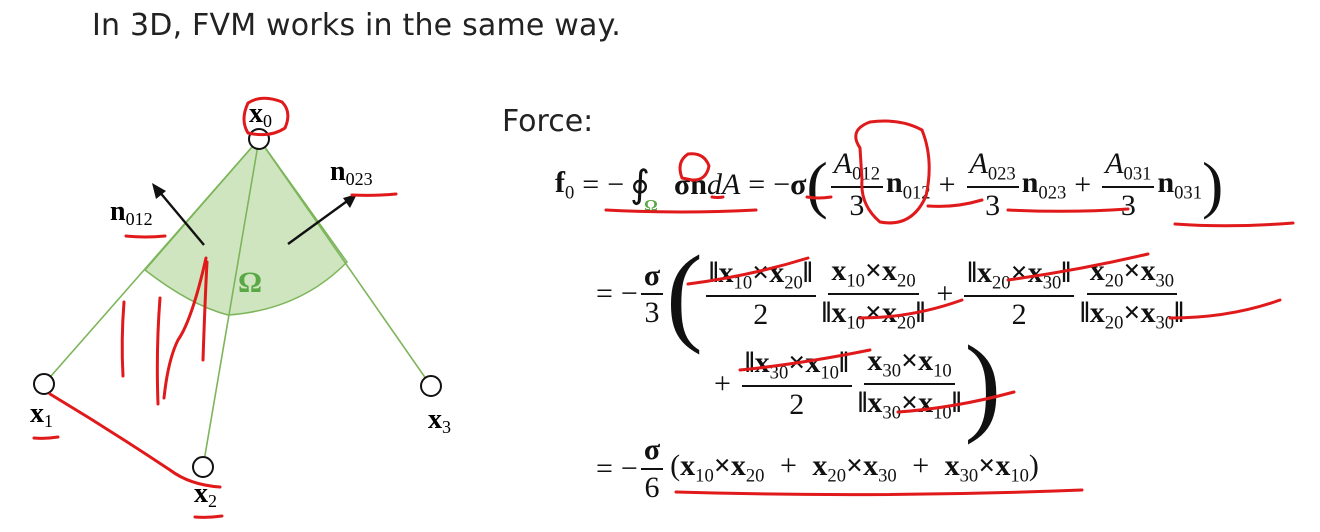 This screenshot has width=1320, height=532. What do you see at coordinates (854, 468) in the screenshot?
I see `sum-cross-products: (x10×x20 + x20×x30 + x30×x10)` at bounding box center [854, 468].